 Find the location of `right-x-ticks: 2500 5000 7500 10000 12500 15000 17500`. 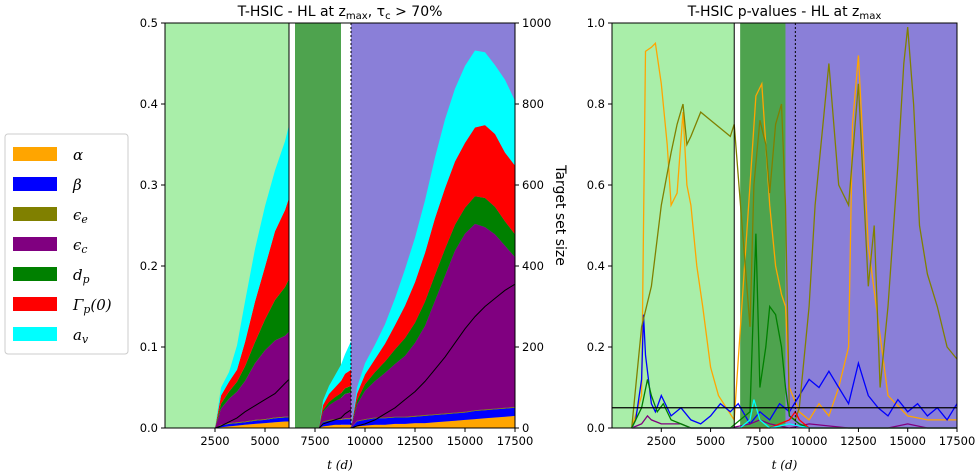

right-x-ticks: 2500 5000 7500 10000 12500 15000 17500 is located at coordinates (811, 438).